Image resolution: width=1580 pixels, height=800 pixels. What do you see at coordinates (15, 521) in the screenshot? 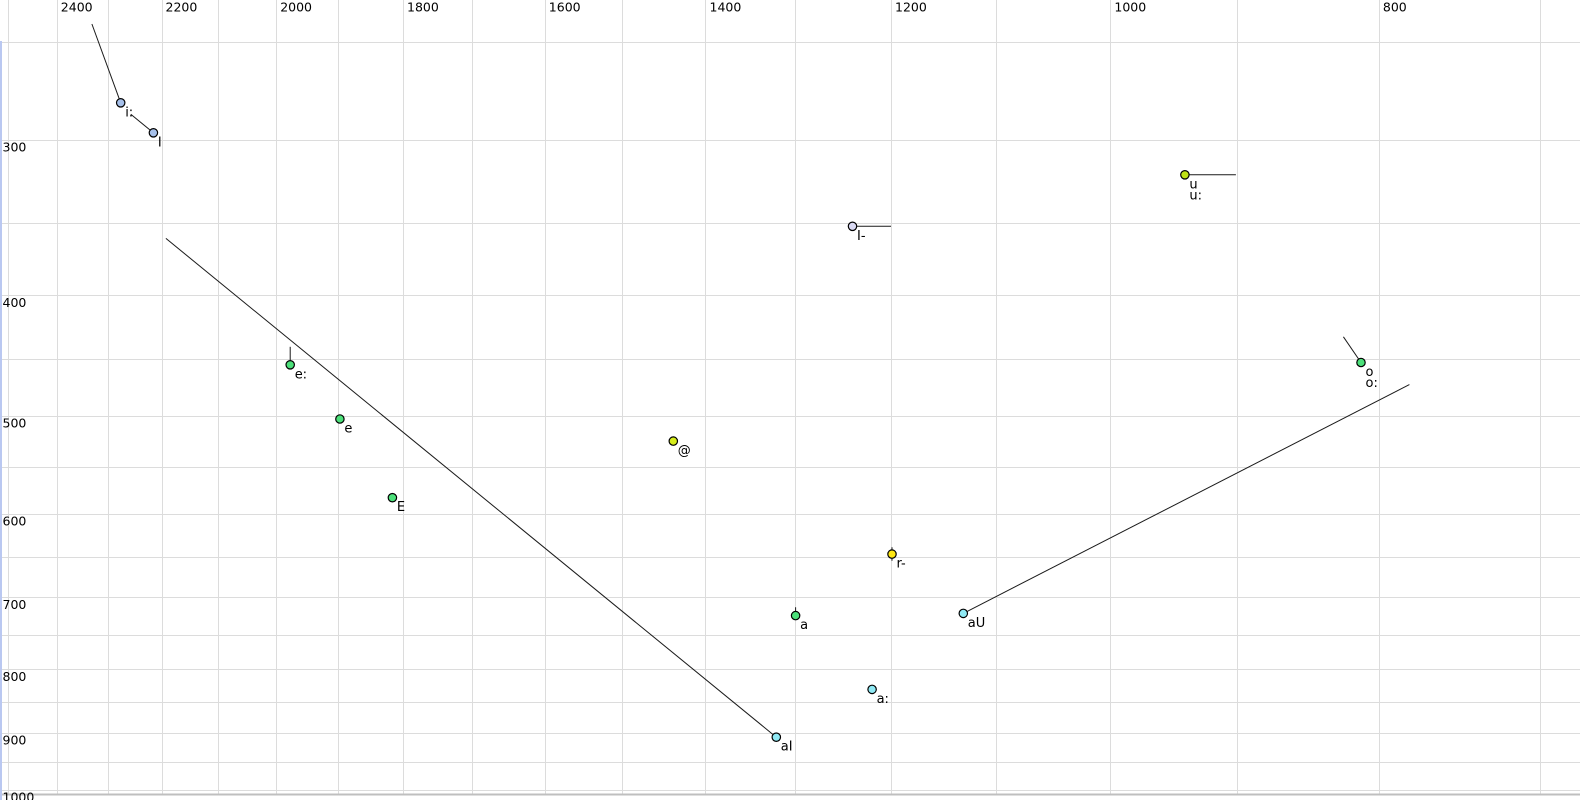
I see `y-axis-tick-600: 600` at bounding box center [15, 521].